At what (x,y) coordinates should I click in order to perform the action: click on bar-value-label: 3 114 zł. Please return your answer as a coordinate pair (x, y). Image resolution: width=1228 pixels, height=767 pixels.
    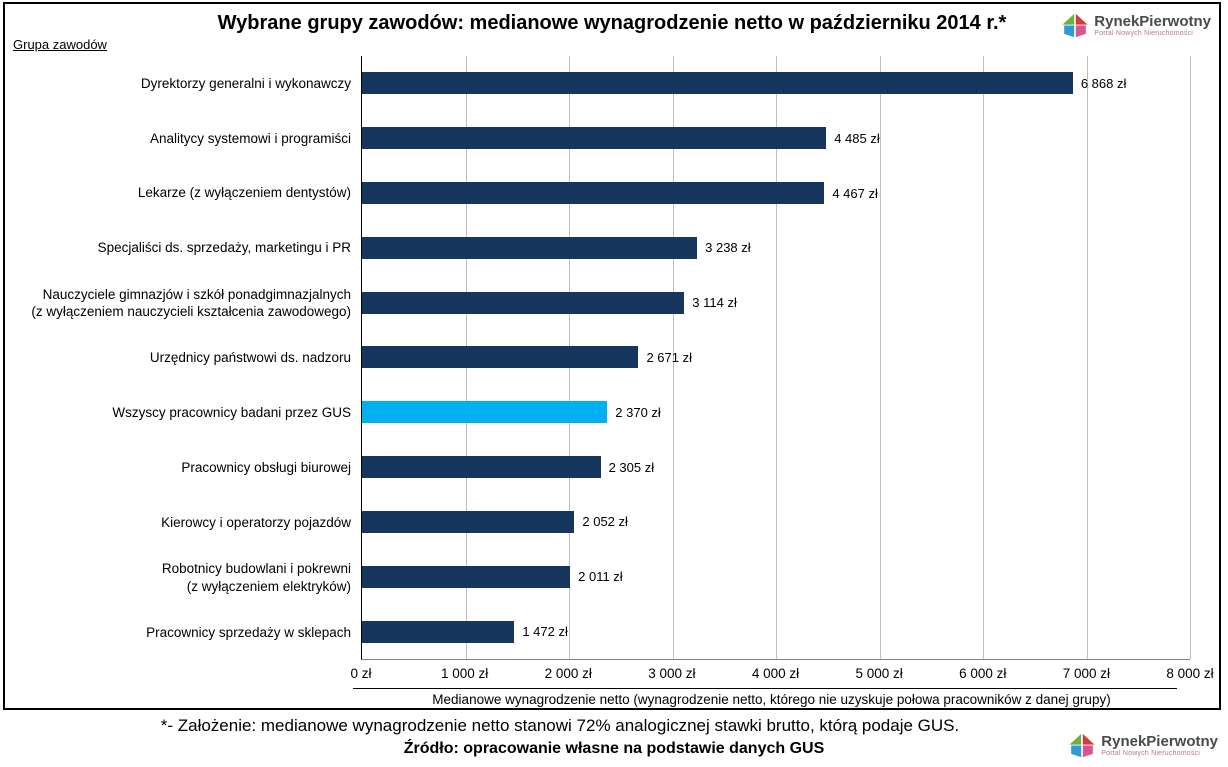
    Looking at the image, I should click on (714, 303).